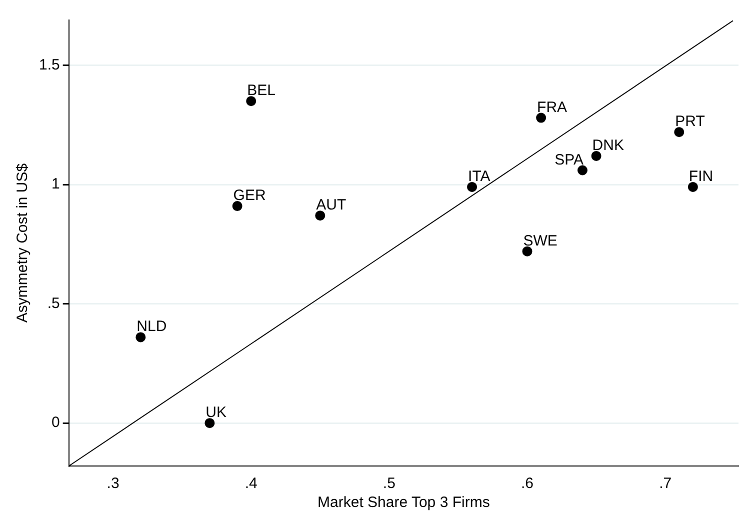  What do you see at coordinates (404, 503) in the screenshot?
I see `x-axis-title: Market Share Top 3 Firms` at bounding box center [404, 503].